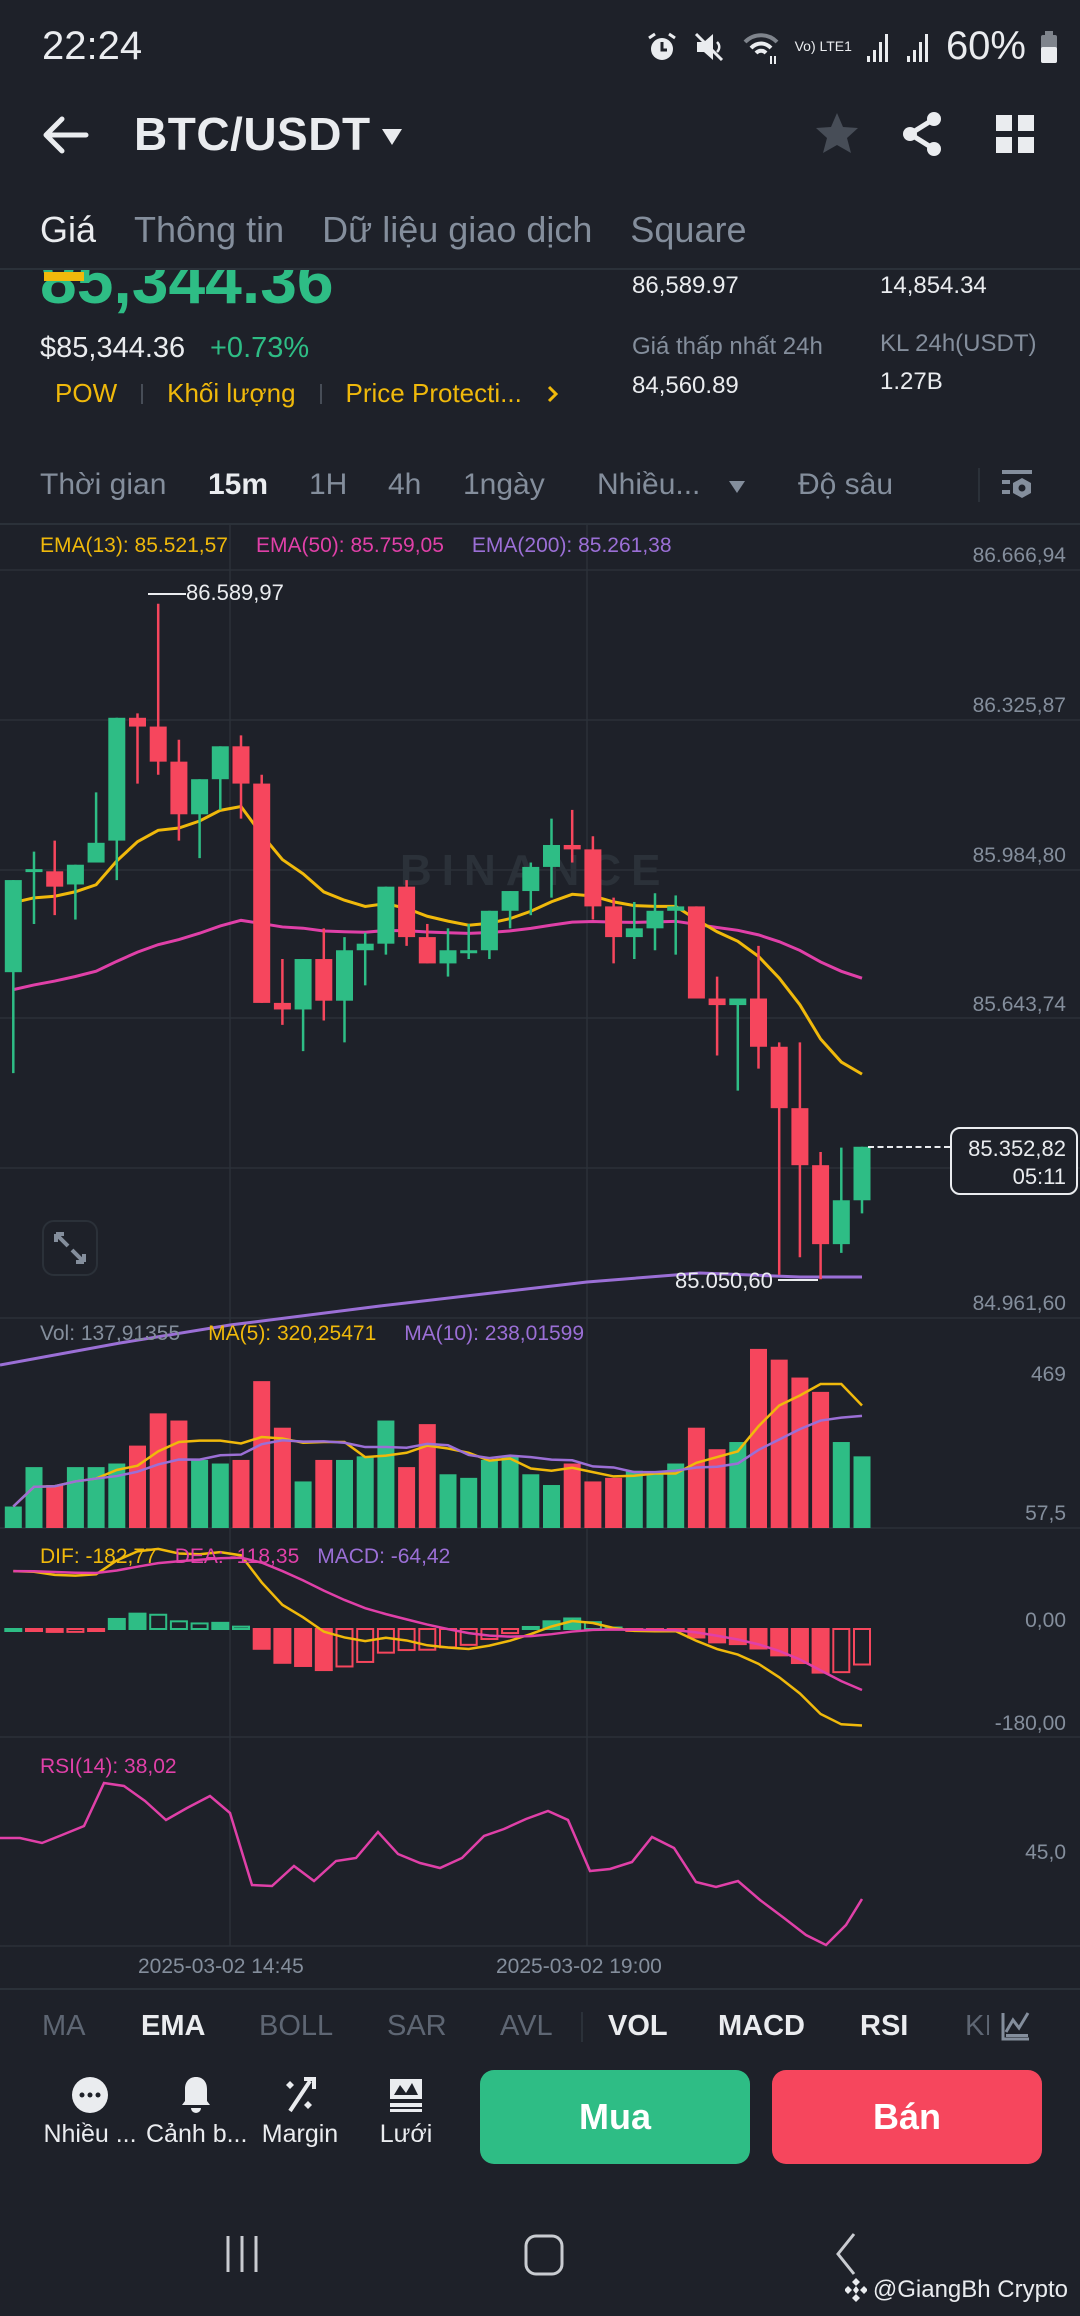 The height and width of the screenshot is (2316, 1080). Describe the element at coordinates (688, 229) in the screenshot. I see `tab-square: Square` at that location.